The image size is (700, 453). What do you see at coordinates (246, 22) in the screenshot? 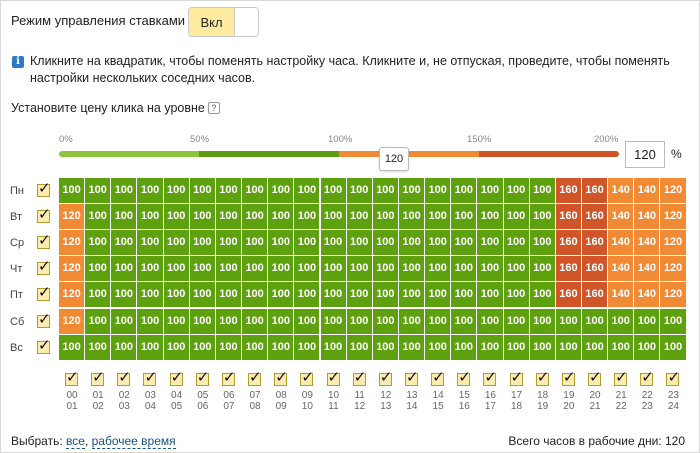
I see `toggle-knob` at bounding box center [246, 22].